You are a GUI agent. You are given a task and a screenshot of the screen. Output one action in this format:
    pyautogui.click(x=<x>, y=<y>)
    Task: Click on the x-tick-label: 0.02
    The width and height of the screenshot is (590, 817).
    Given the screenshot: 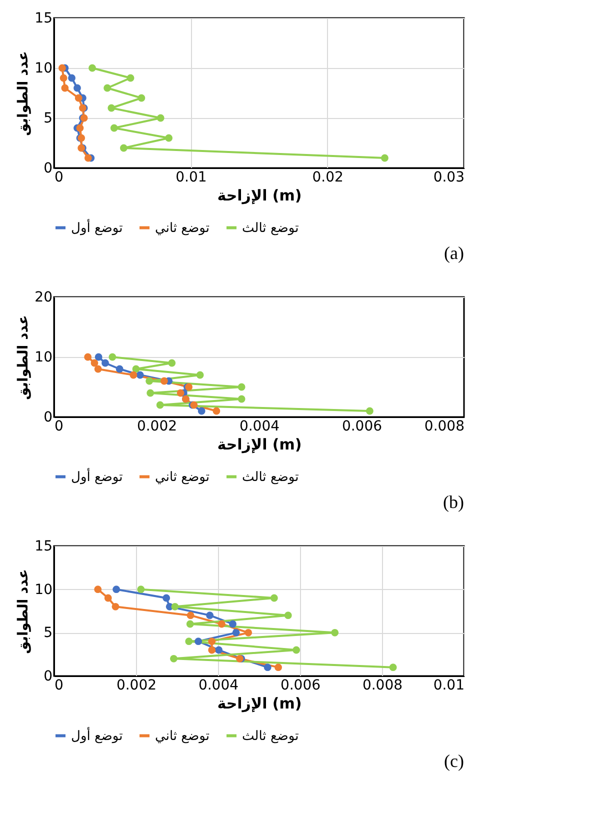 What is the action you would take?
    pyautogui.click(x=328, y=178)
    